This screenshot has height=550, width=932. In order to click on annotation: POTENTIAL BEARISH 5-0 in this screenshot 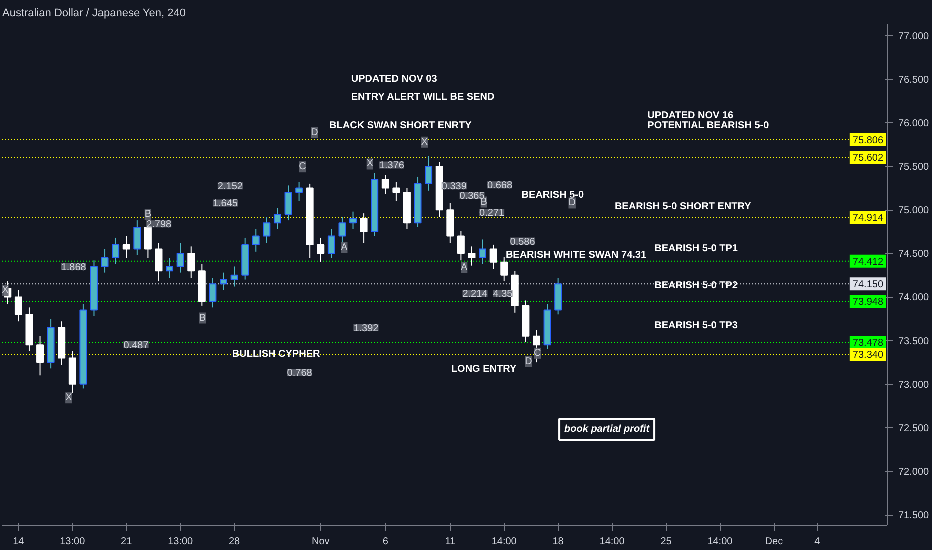, I will do `click(709, 126)`.